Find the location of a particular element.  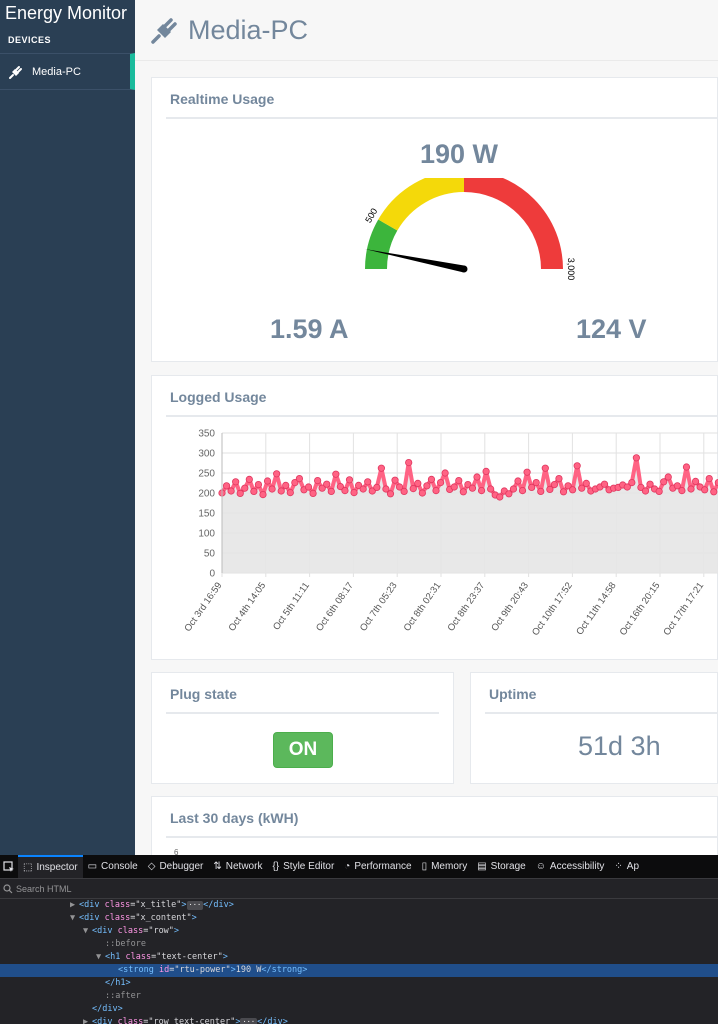

page-title: Media-PC is located at coordinates (248, 29).